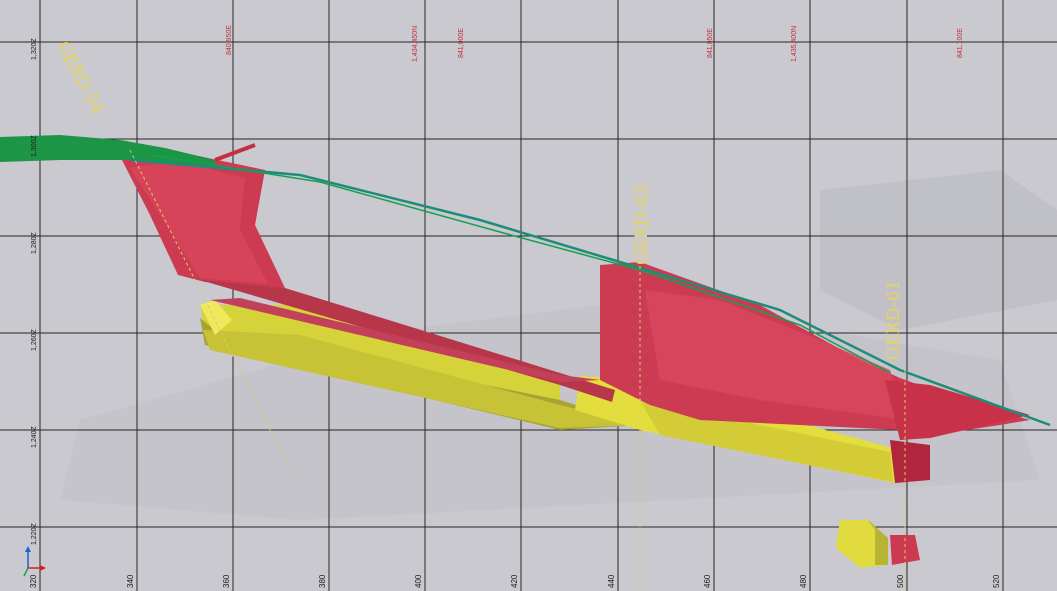 The image size is (1057, 591). Describe the element at coordinates (418, 581) in the screenshot. I see `x-axis-label: 400` at that location.